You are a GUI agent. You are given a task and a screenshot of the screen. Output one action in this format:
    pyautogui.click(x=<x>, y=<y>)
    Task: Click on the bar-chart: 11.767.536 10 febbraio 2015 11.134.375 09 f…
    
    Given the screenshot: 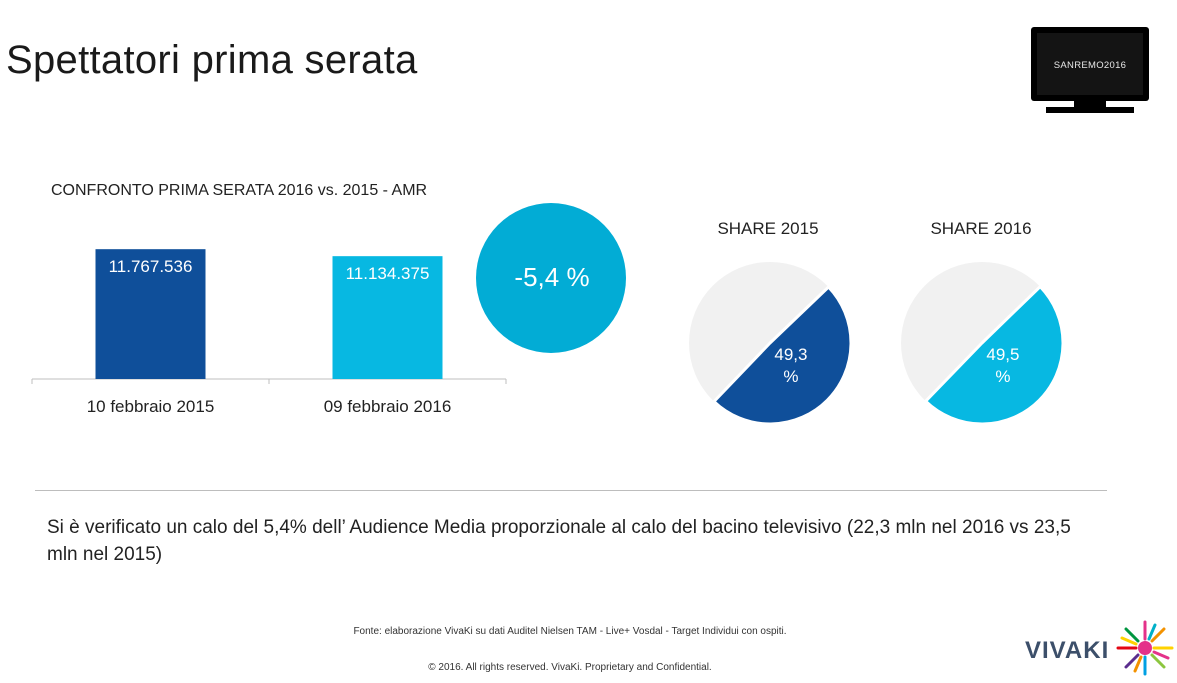 What is the action you would take?
    pyautogui.click(x=269, y=332)
    